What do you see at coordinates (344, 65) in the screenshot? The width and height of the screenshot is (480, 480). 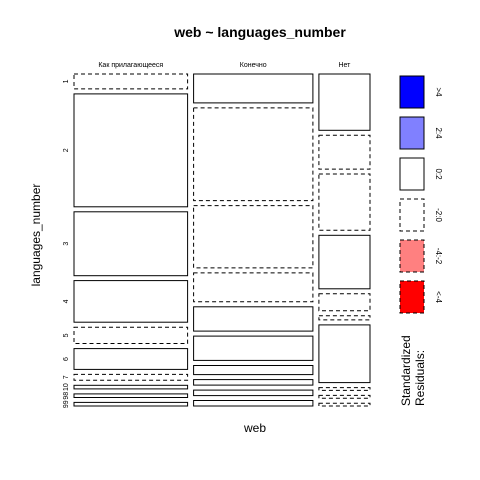 I see `column-label: Нет` at bounding box center [344, 65].